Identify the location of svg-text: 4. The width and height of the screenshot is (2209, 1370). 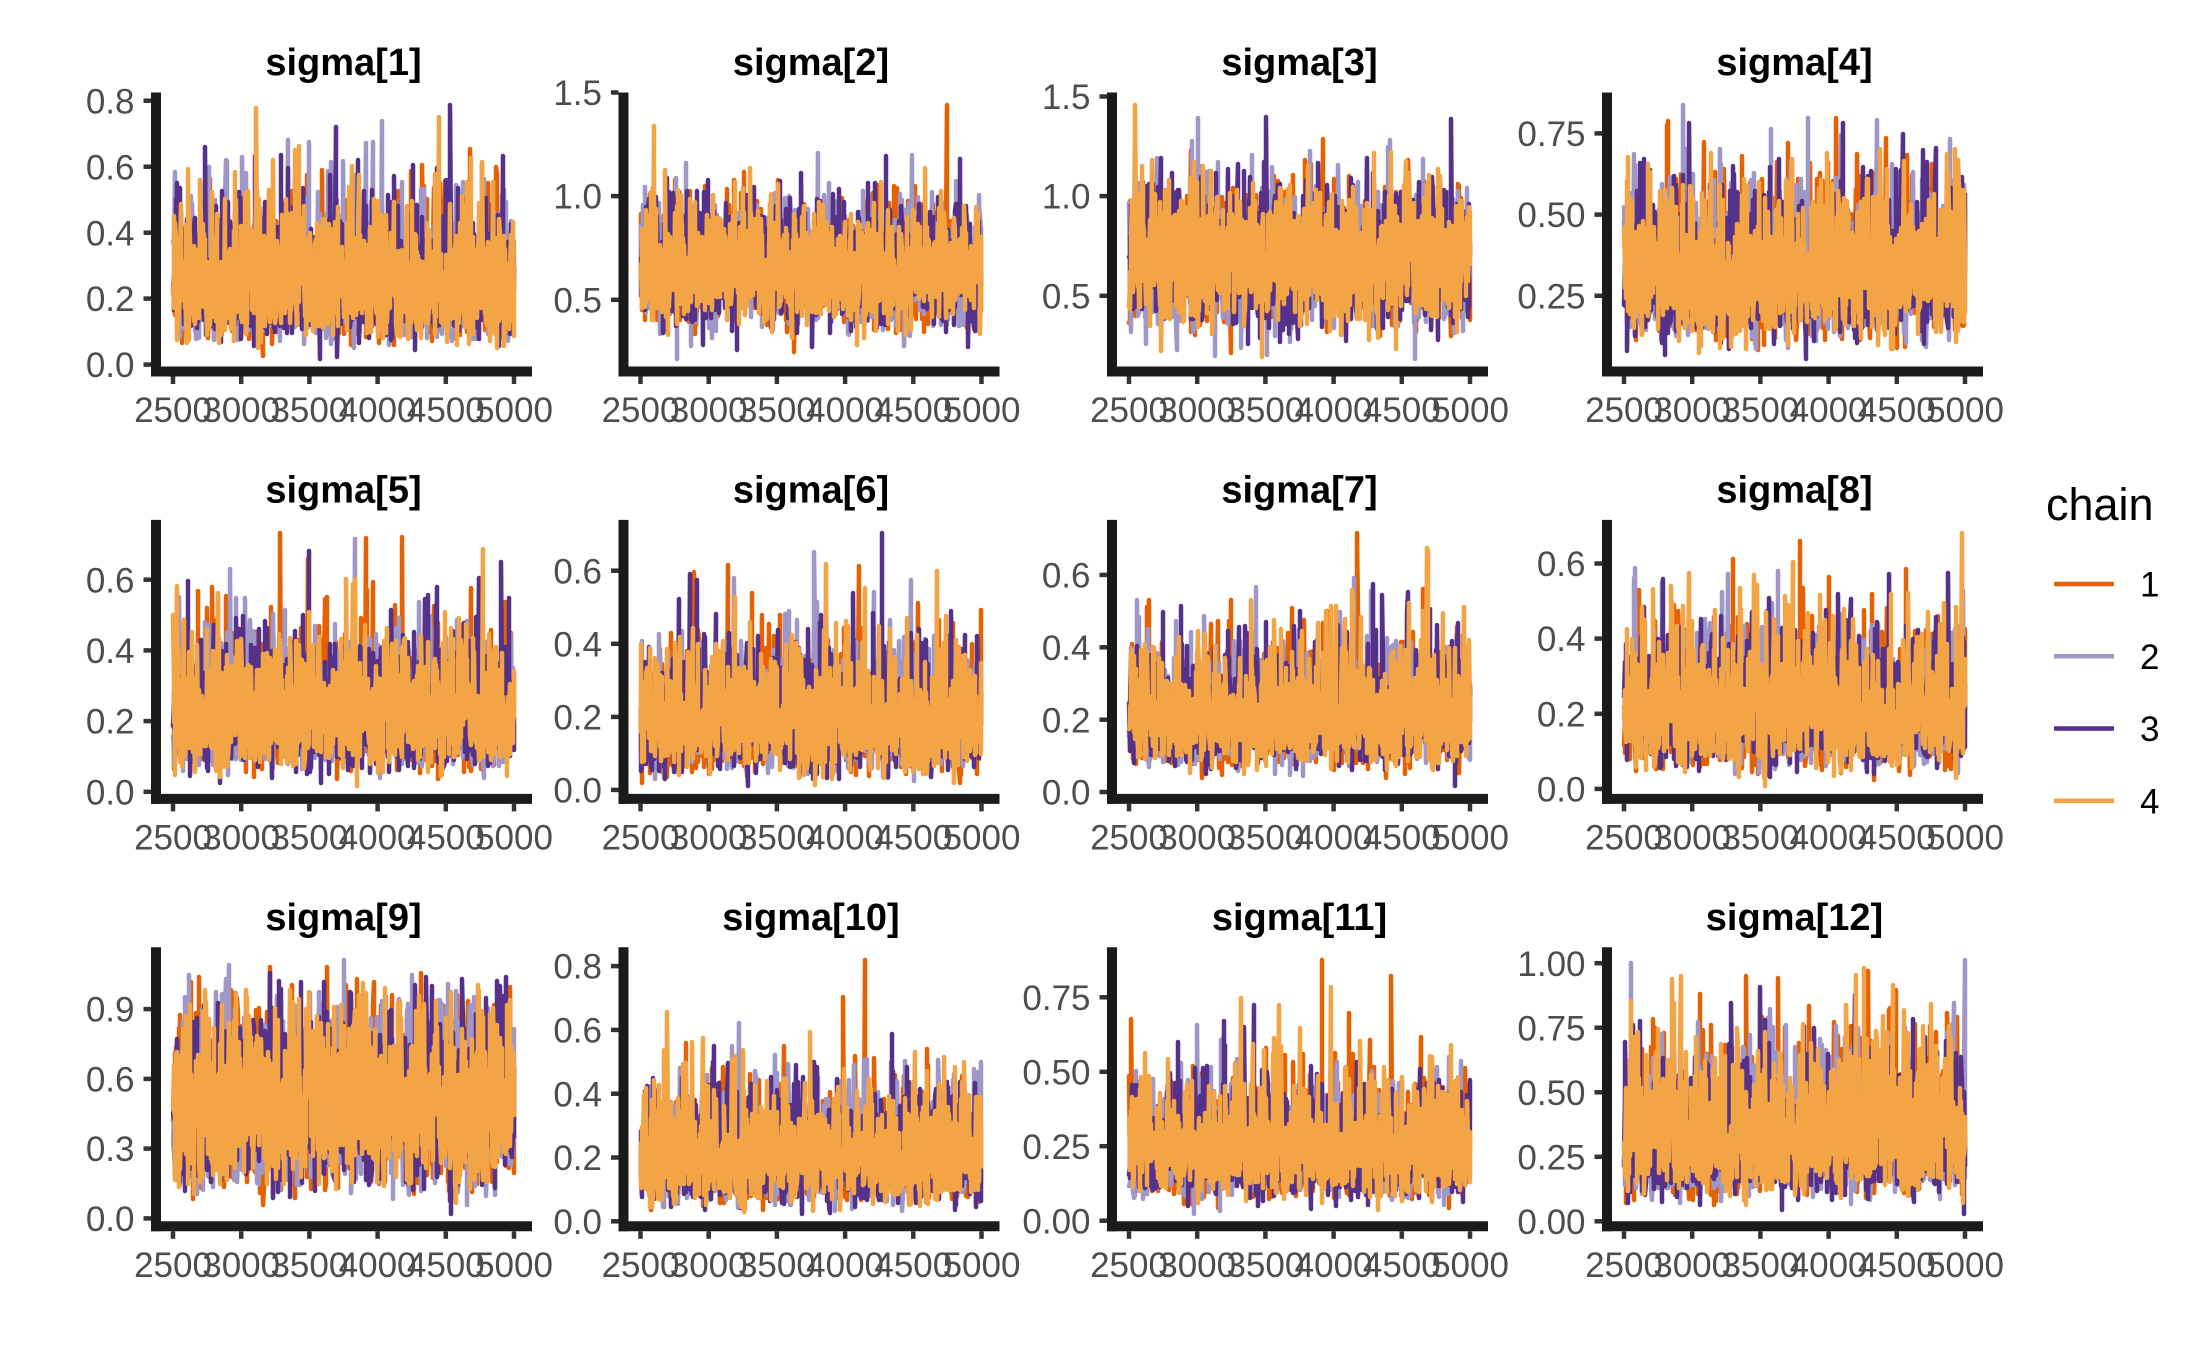
(2149, 801).